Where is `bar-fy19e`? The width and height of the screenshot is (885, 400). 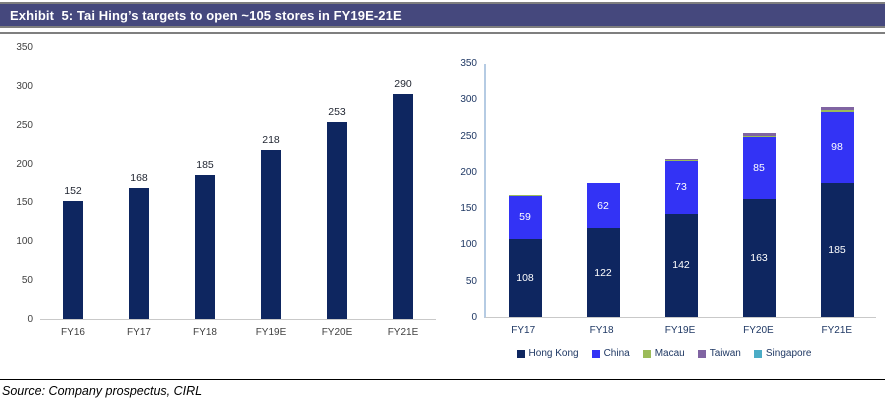 bar-fy19e is located at coordinates (271, 234).